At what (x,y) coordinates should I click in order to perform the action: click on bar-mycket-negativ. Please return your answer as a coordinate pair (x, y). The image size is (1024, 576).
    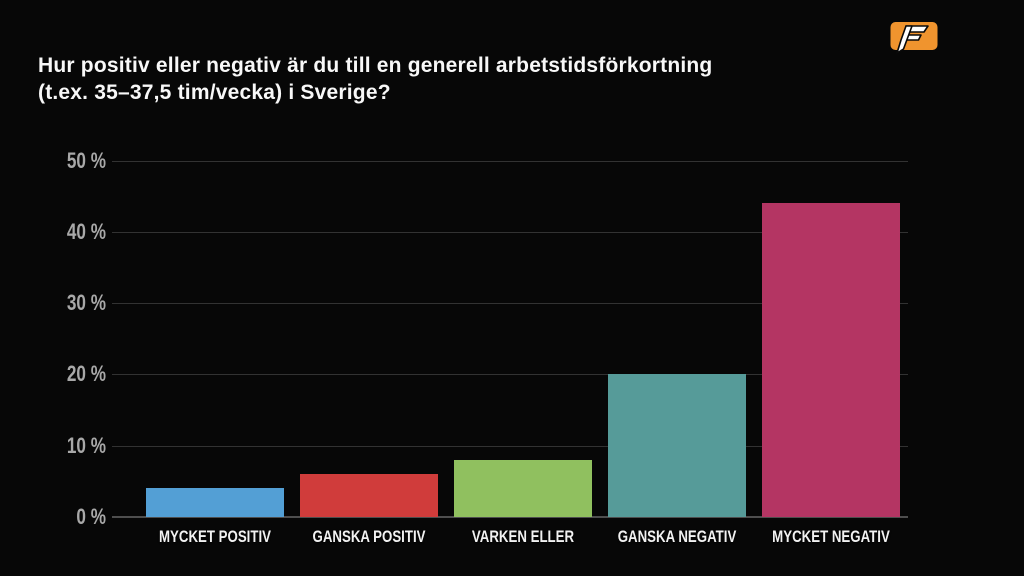
    Looking at the image, I should click on (831, 360).